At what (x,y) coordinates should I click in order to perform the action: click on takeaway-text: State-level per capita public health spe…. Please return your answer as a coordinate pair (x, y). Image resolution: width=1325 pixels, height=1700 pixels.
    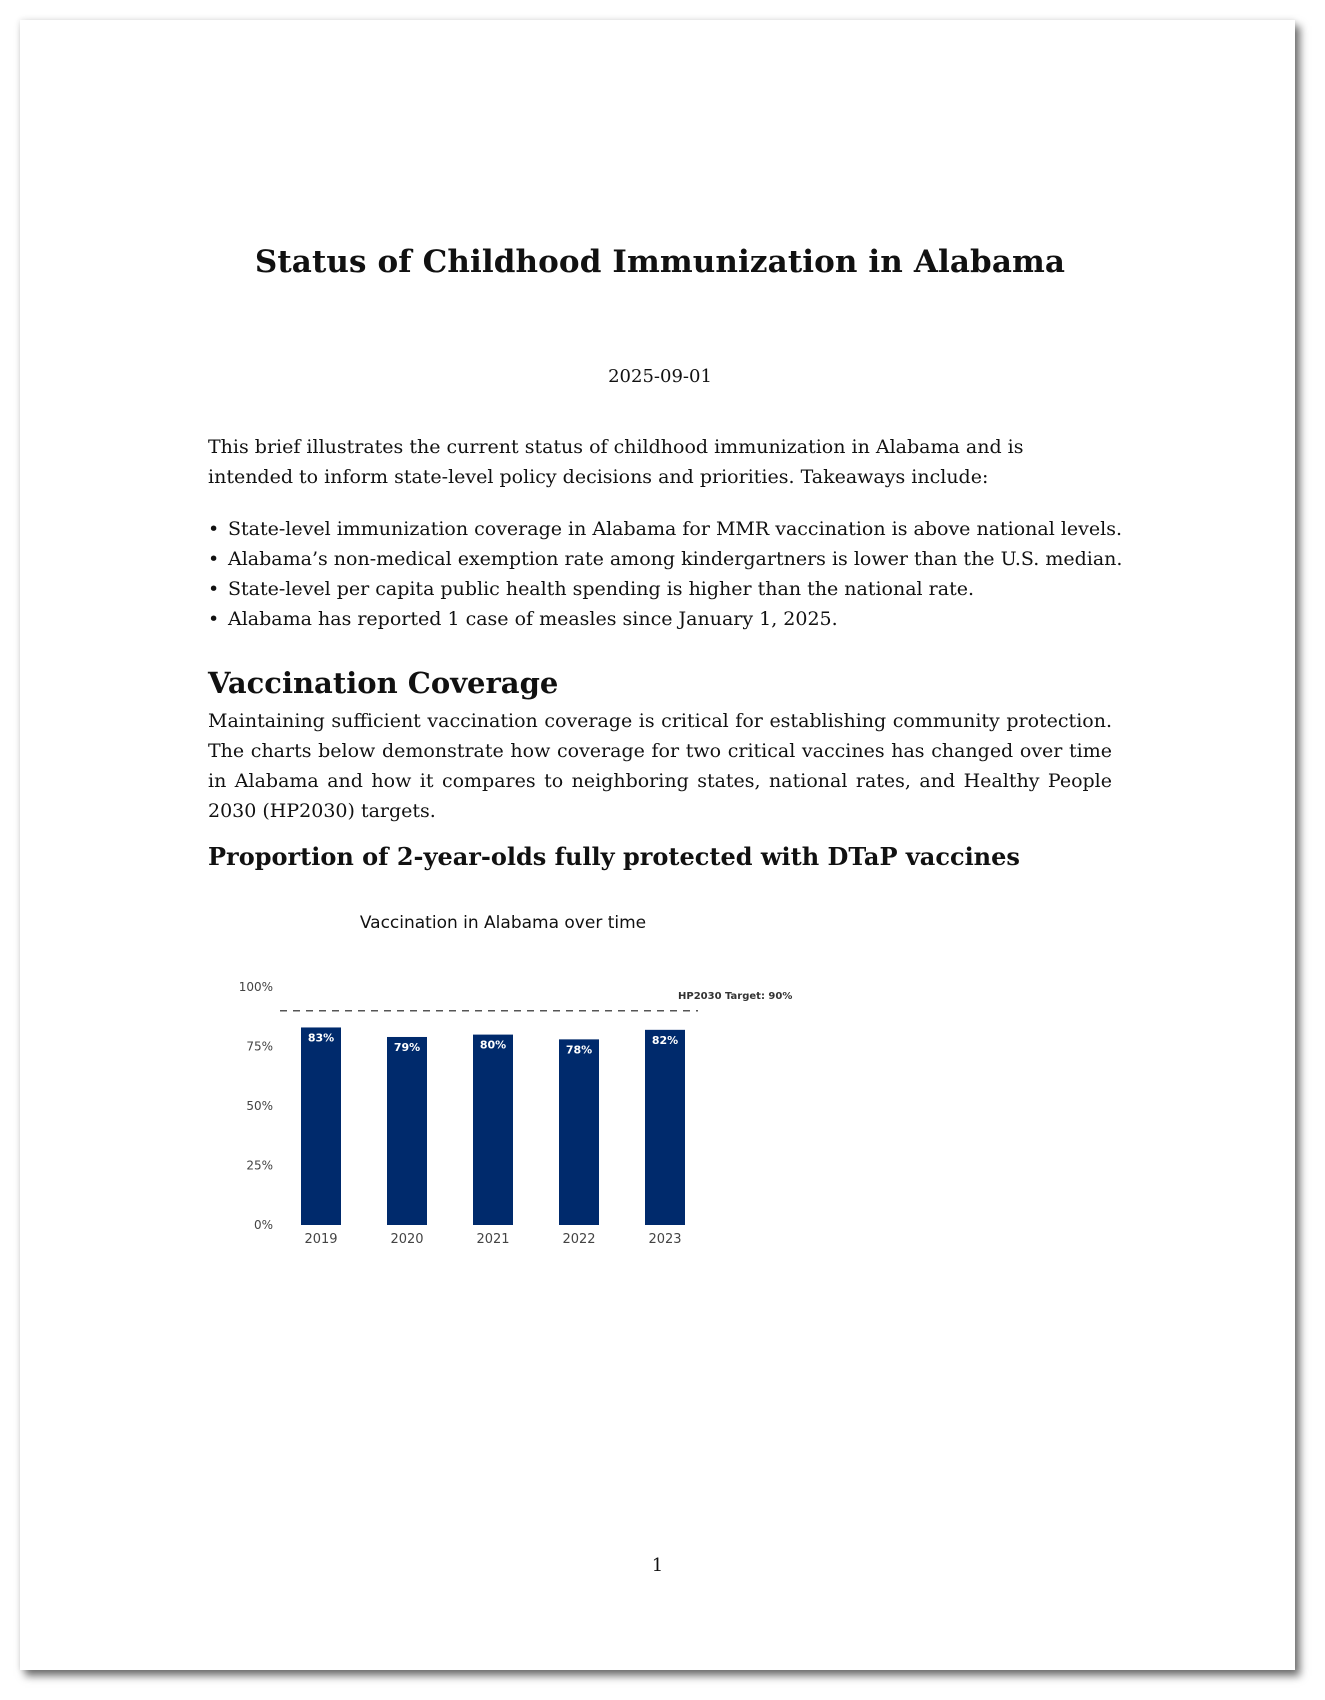
    Looking at the image, I should click on (601, 589).